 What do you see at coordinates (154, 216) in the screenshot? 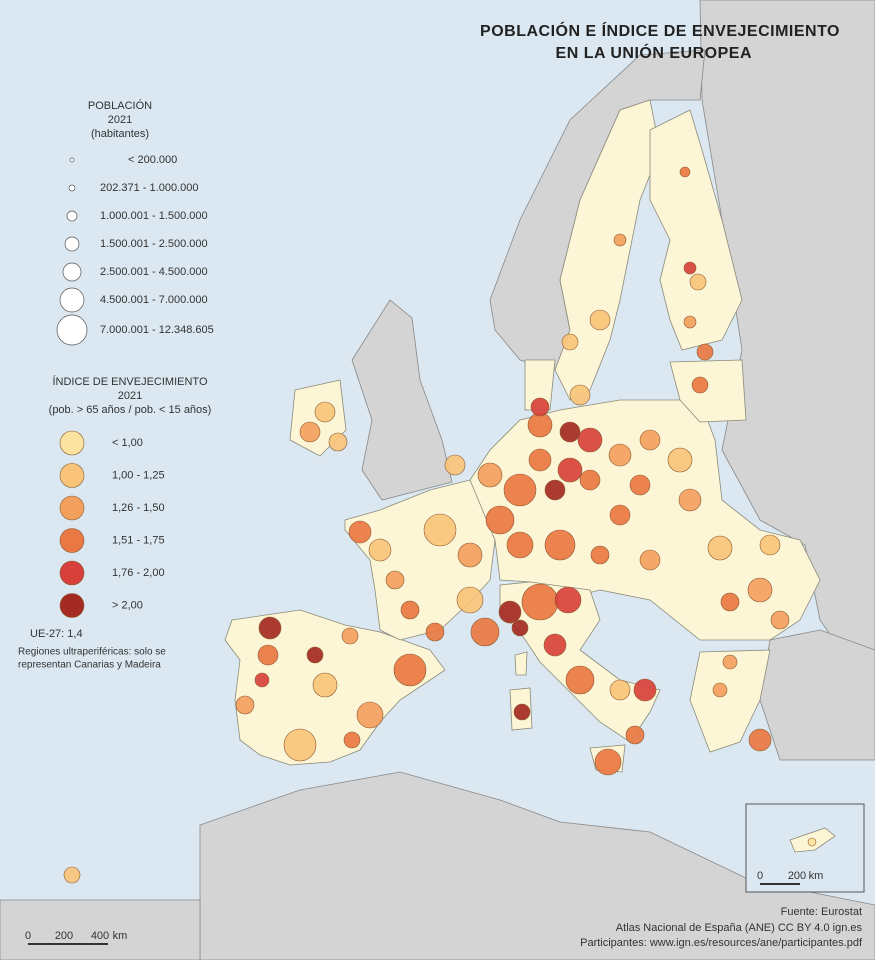
I see `legend-label: 1.000.001 - 1.500.000` at bounding box center [154, 216].